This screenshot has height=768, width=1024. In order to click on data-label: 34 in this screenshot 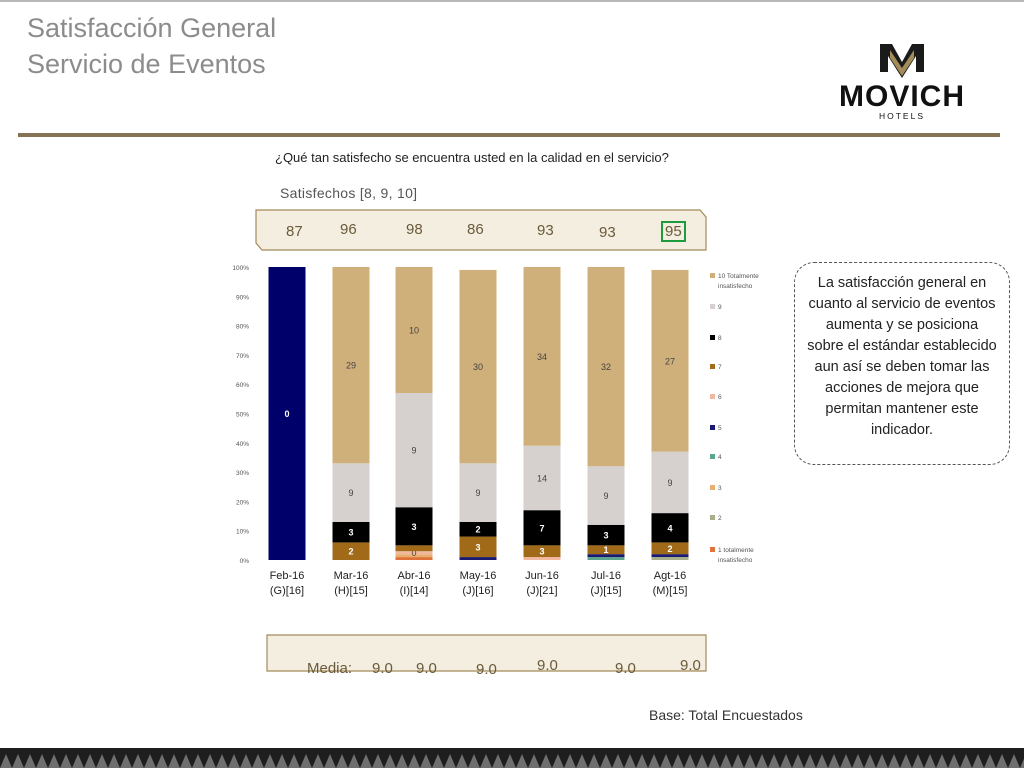, I will do `click(542, 357)`.